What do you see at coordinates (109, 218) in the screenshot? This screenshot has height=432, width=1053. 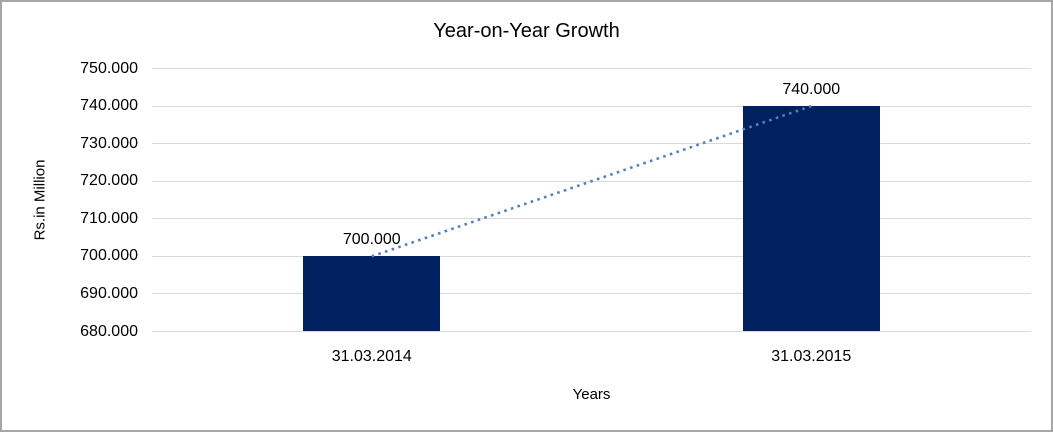 I see `y-tick-label: 710.000` at bounding box center [109, 218].